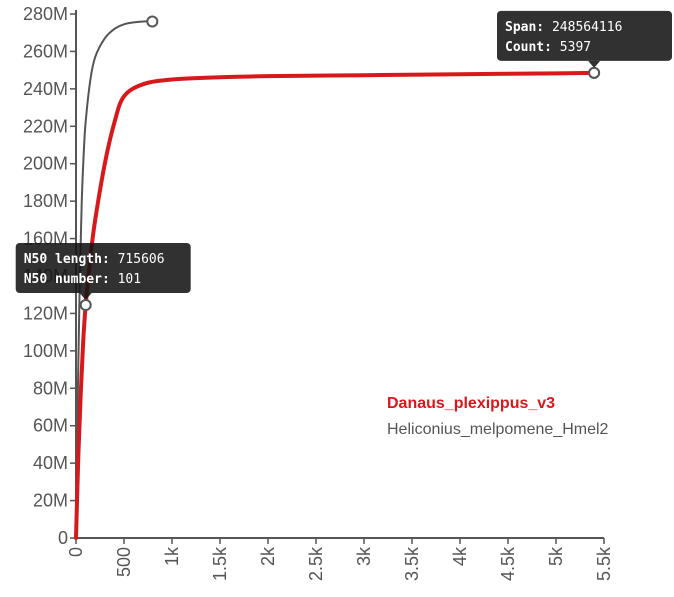 Image resolution: width=674 pixels, height=597 pixels. What do you see at coordinates (50, 426) in the screenshot?
I see `y-tick-label: 60M` at bounding box center [50, 426].